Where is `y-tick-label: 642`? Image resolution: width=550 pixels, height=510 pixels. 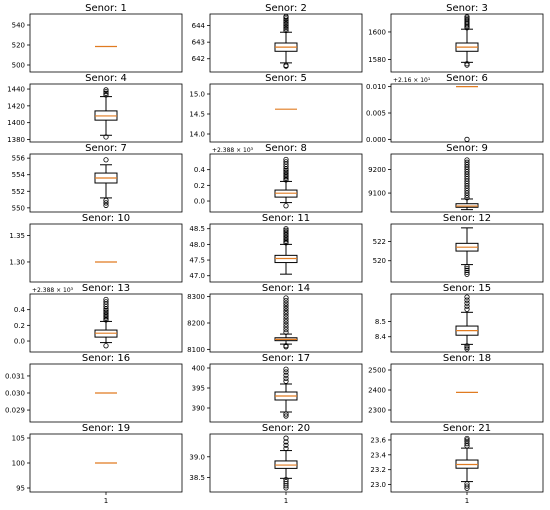
y-tick-label: 642 is located at coordinates (198, 59).